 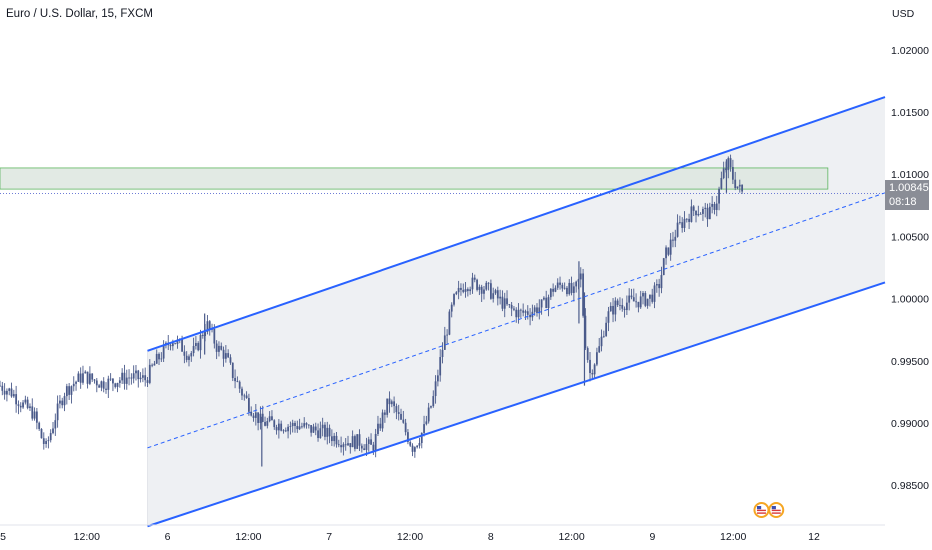 What do you see at coordinates (410, 537) in the screenshot?
I see `x-tick-label: 12:00` at bounding box center [410, 537].